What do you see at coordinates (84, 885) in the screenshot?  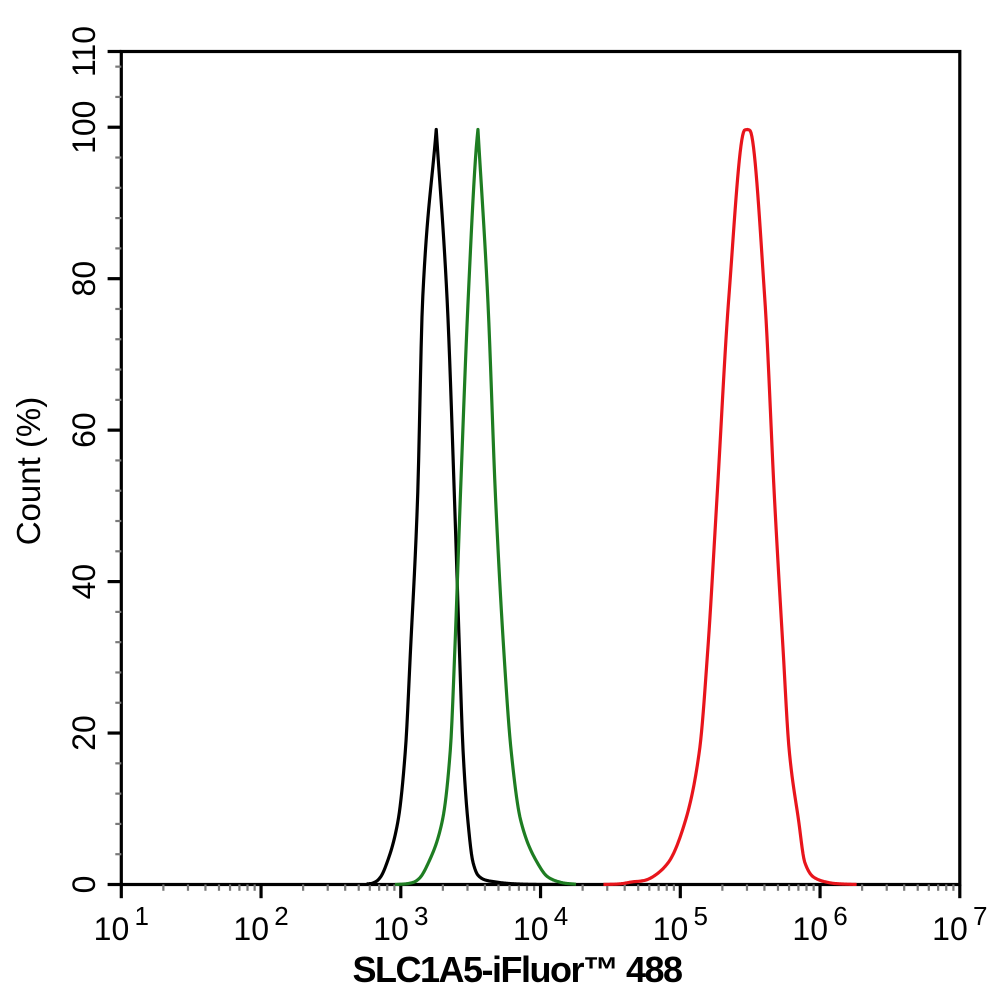 I see `svg-text: 0` at bounding box center [84, 885].